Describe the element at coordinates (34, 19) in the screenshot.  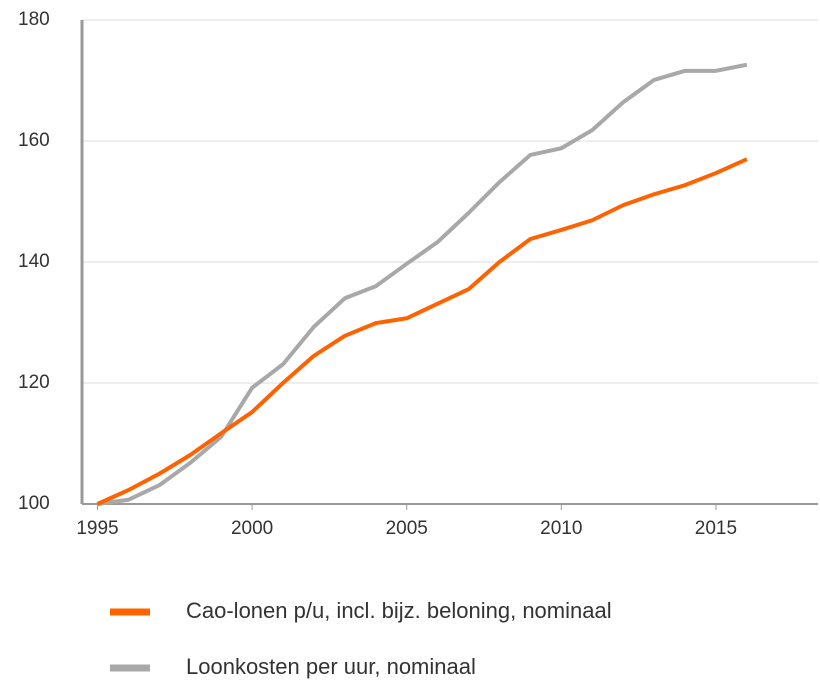
I see `y-tick-label: 180` at that location.